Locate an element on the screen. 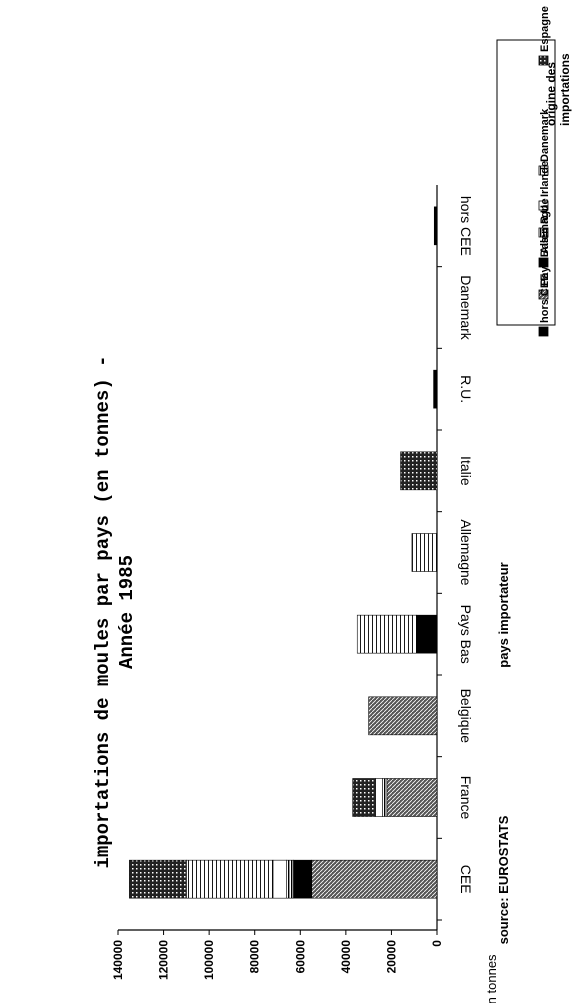  bar-pays-bas-danemark is located at coordinates (386, 634).